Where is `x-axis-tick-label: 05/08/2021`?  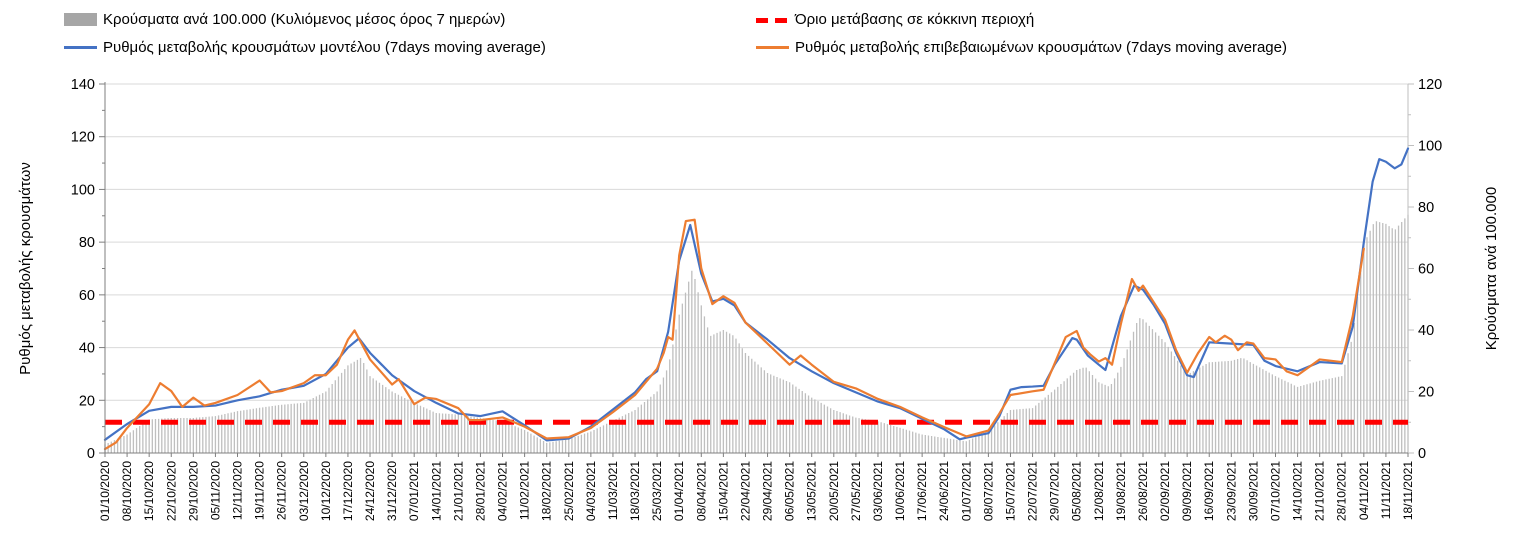
x-axis-tick-label: 05/08/2021 is located at coordinates (1077, 491).